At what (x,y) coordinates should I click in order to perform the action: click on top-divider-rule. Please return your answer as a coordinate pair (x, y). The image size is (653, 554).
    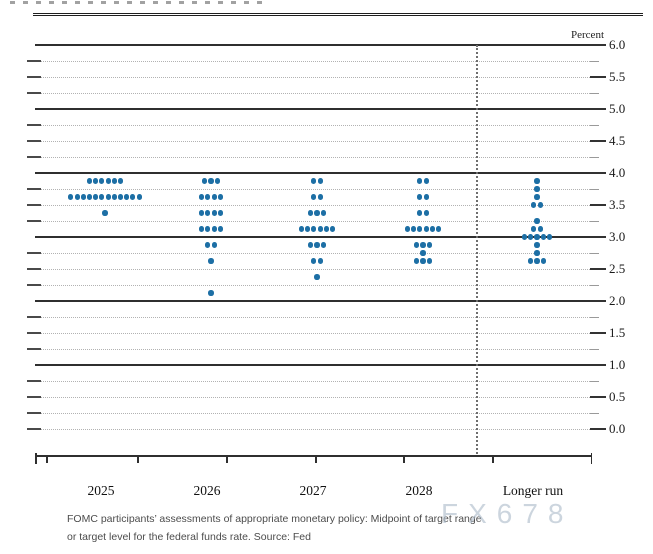
    Looking at the image, I should click on (338, 14).